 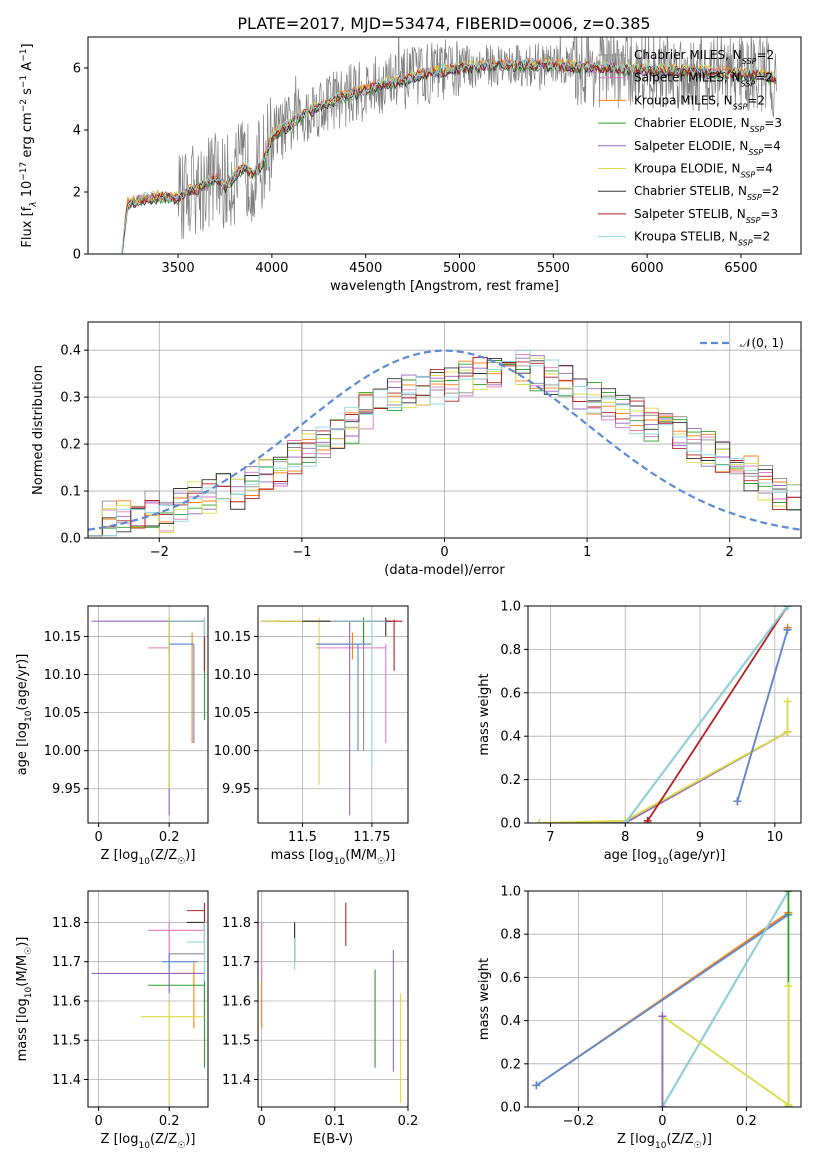 What do you see at coordinates (301, 552) in the screenshot?
I see `x-tick-label: −1` at bounding box center [301, 552].